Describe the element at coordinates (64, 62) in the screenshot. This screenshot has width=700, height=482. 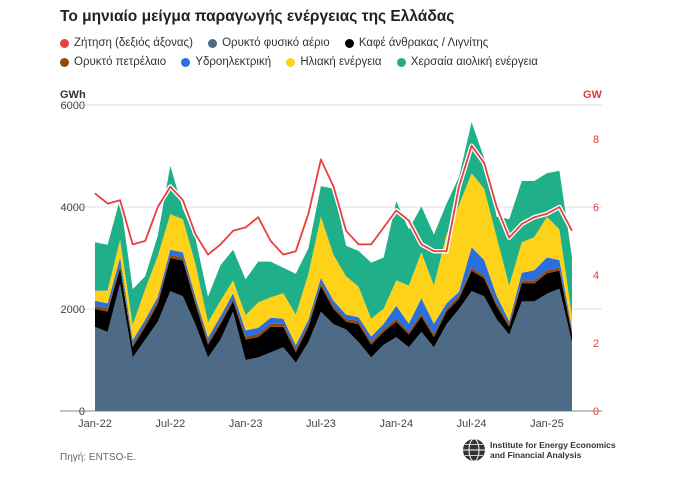
I see `legend-swatch-oil` at that location.